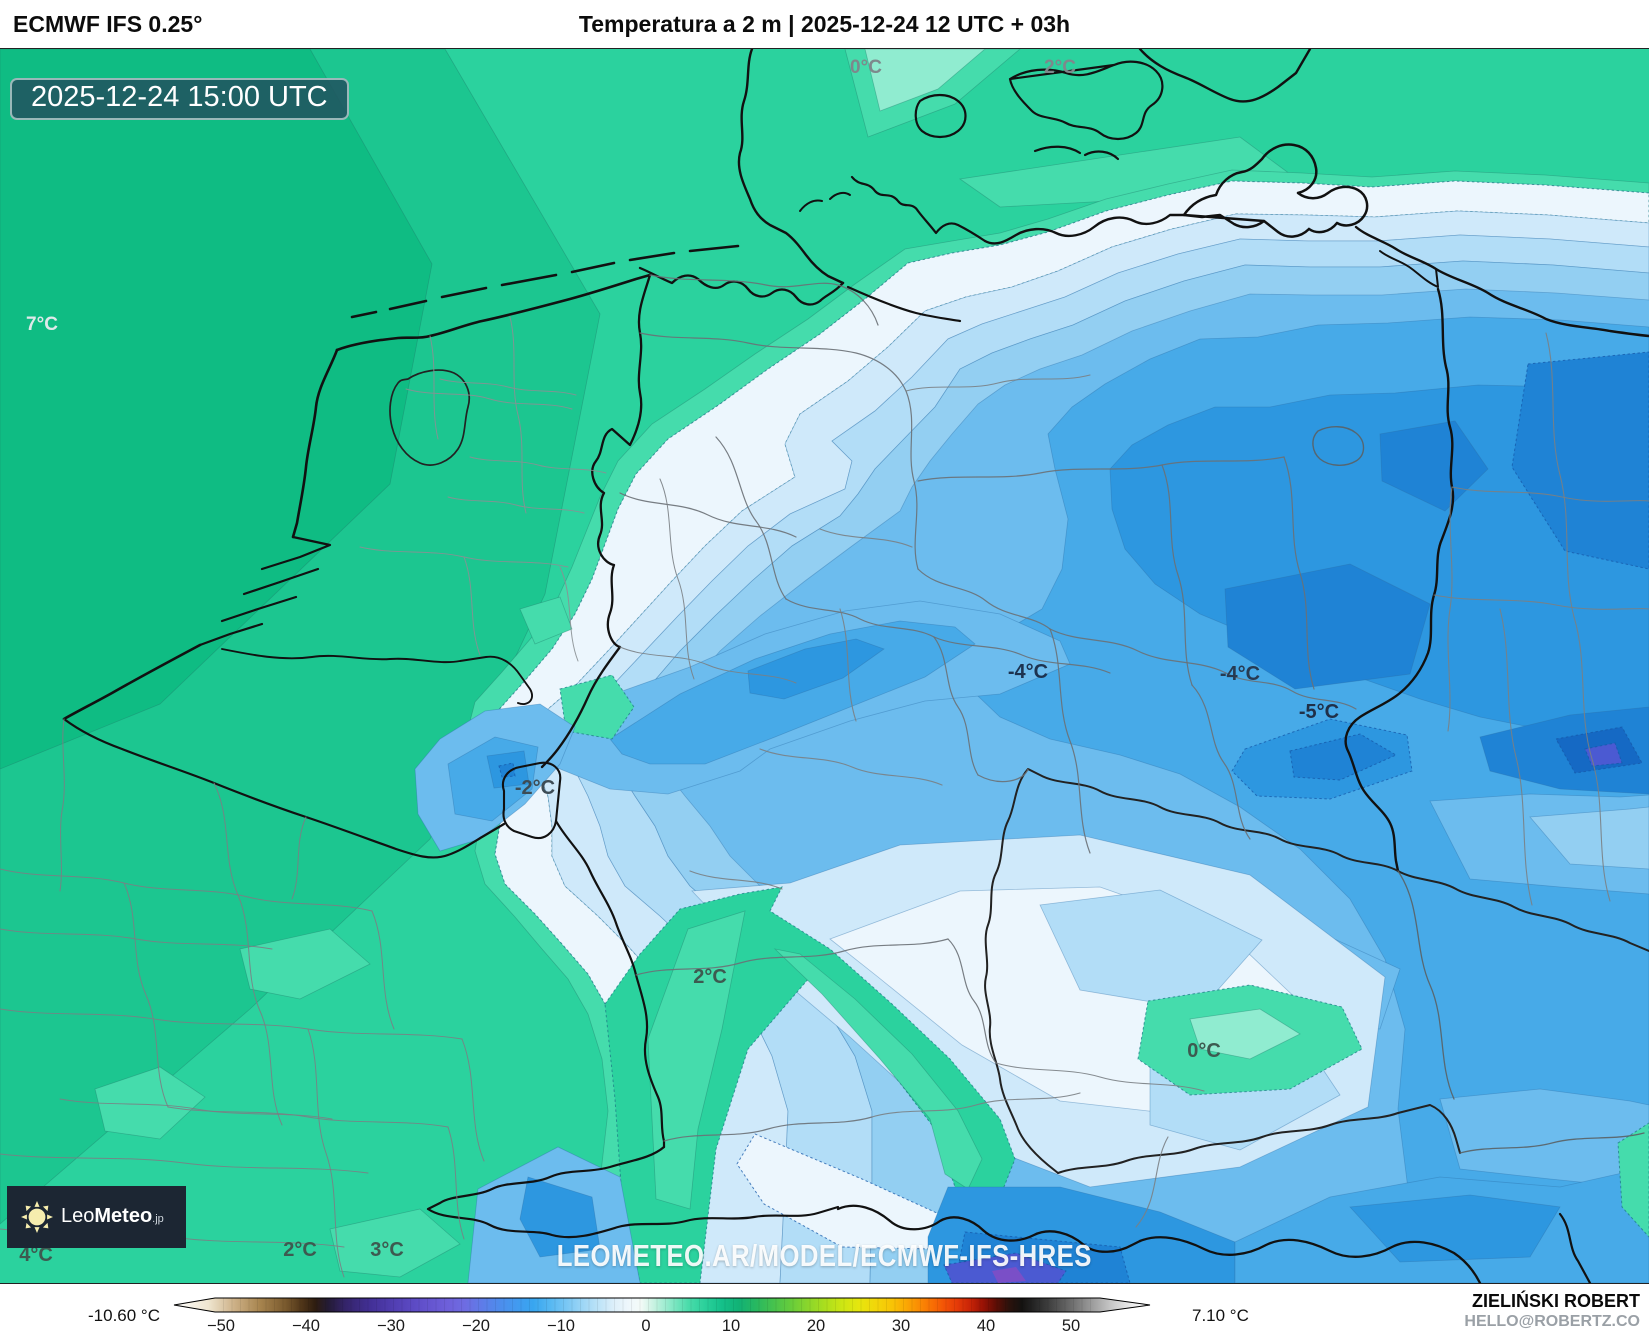 The height and width of the screenshot is (1338, 1649). What do you see at coordinates (901, 1326) in the screenshot?
I see `svg-text: 30` at bounding box center [901, 1326].